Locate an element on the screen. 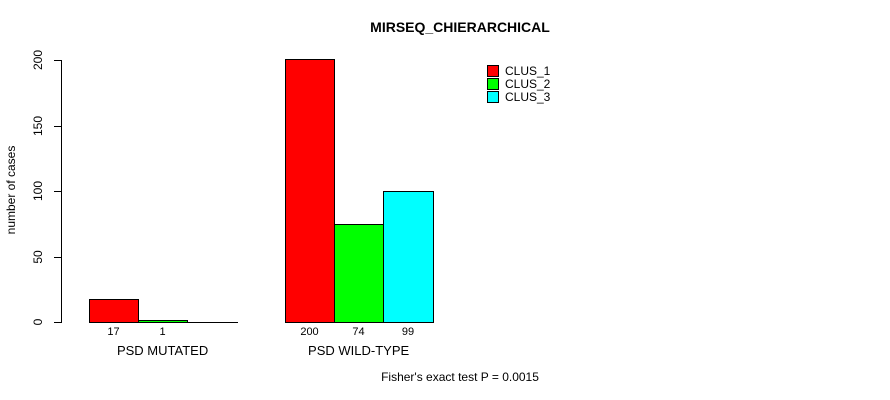  legend-label: CLUS_3 is located at coordinates (528, 97).